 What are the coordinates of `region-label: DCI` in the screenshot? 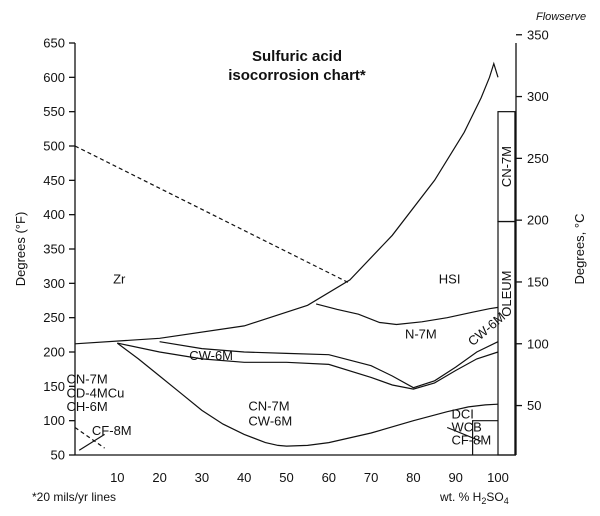 It's located at (462, 414).